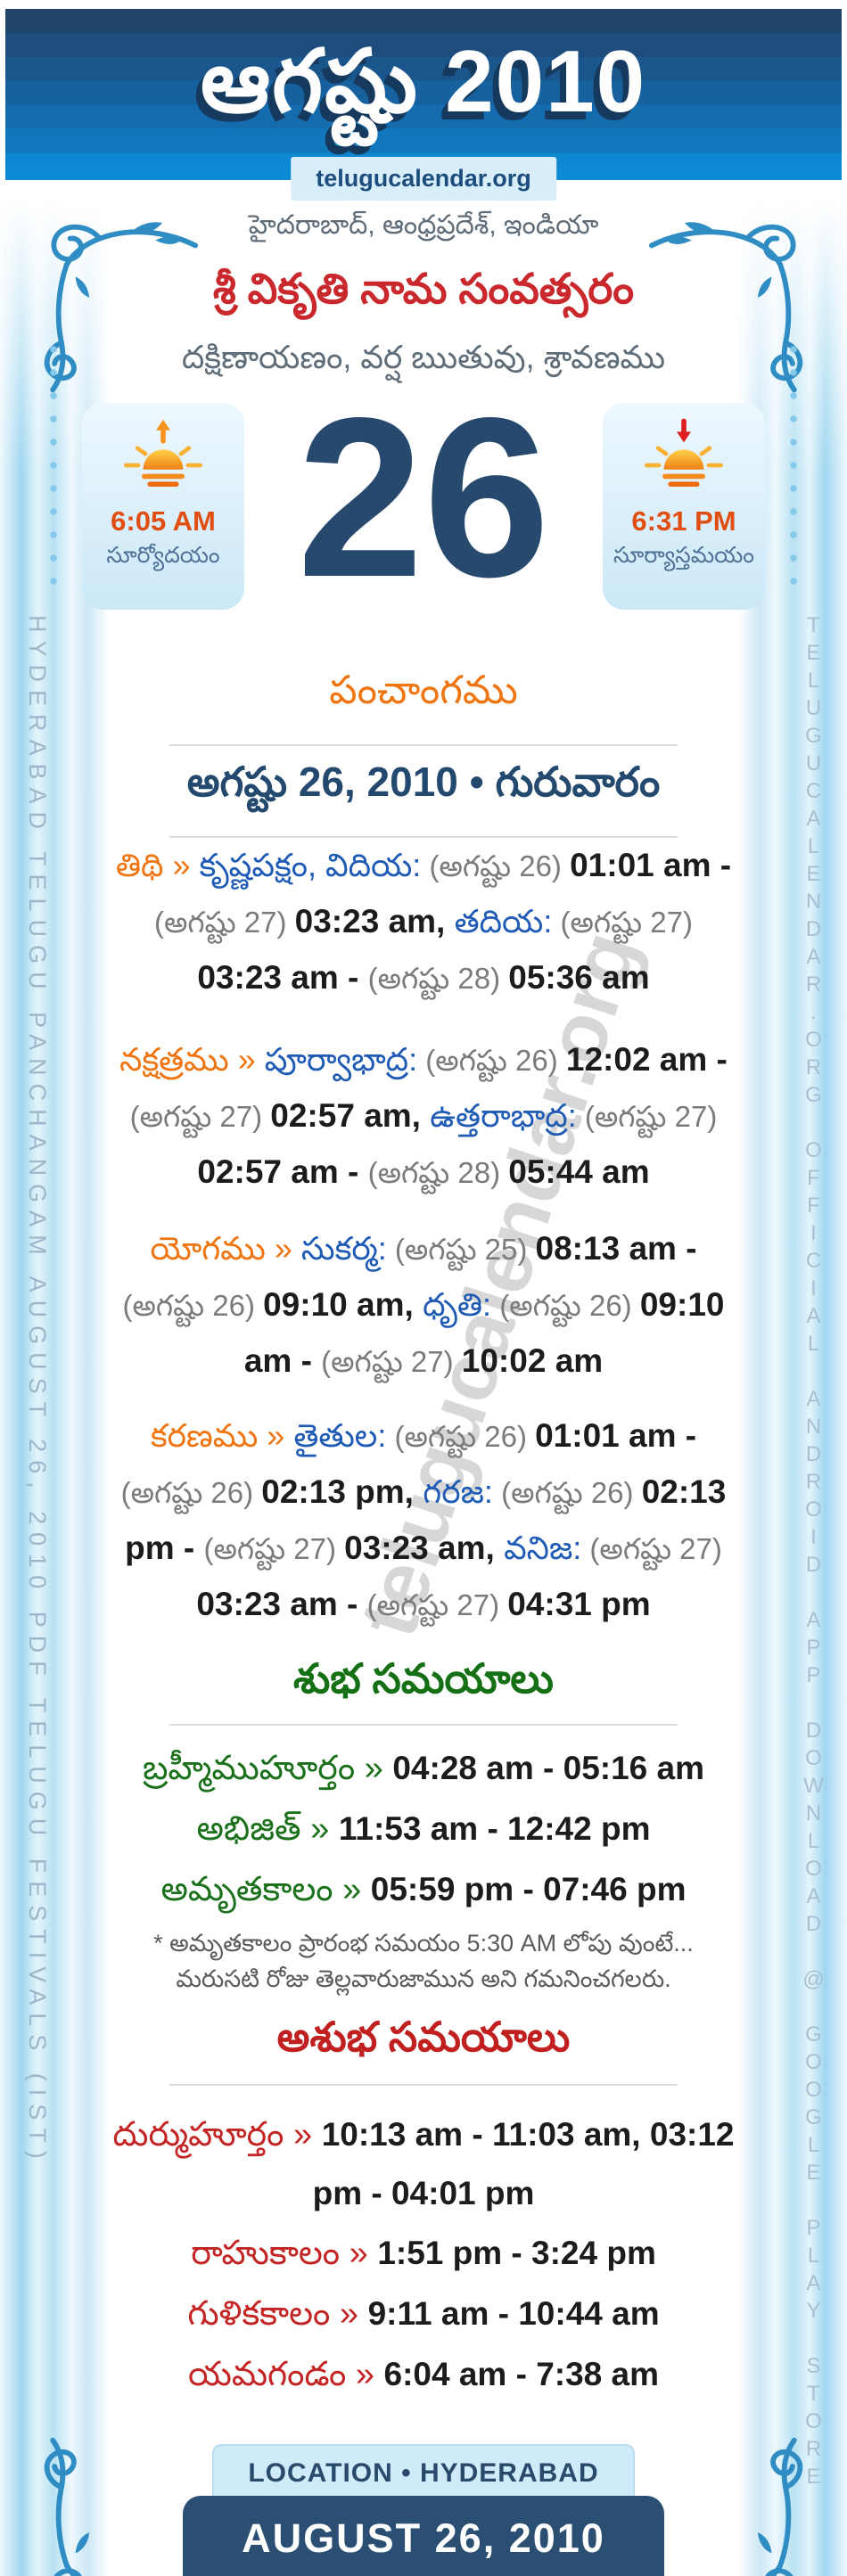 The width and height of the screenshot is (847, 2576). I want to click on segment: కరణము », so click(222, 1435).